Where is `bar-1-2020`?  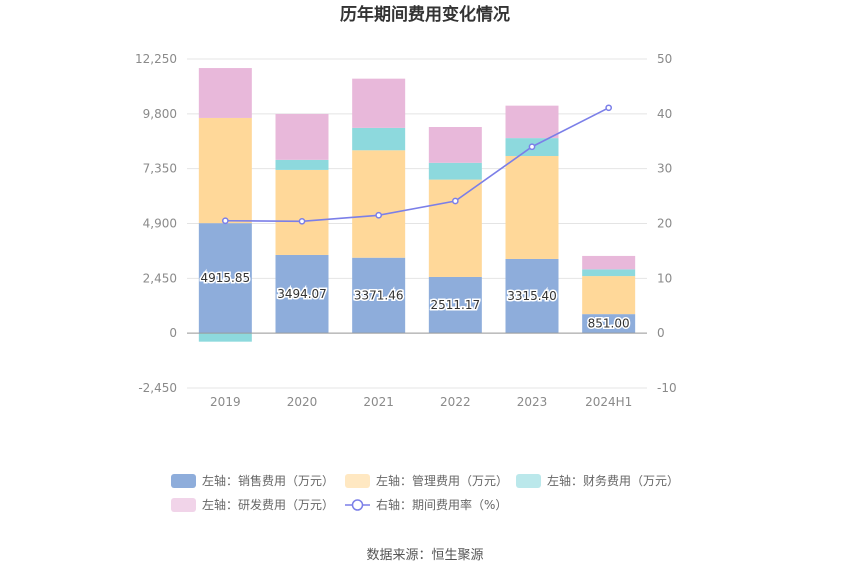 bar-1-2020 is located at coordinates (302, 212).